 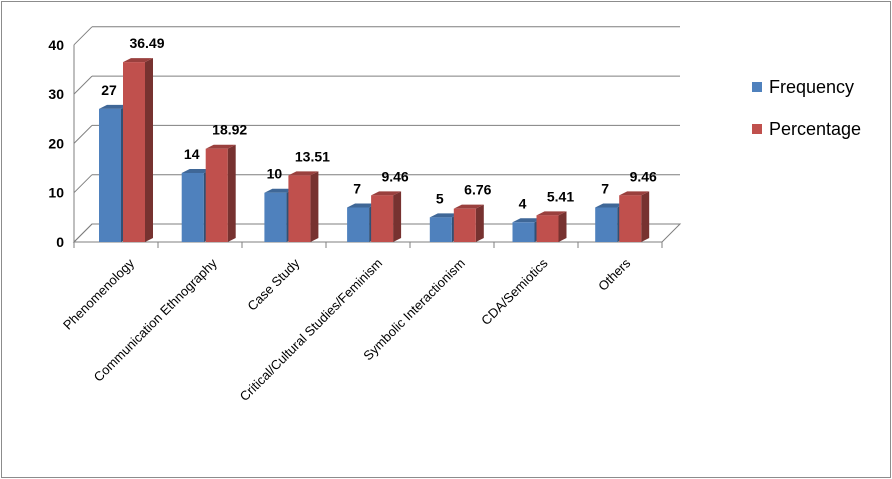 I want to click on data-label: 5.41, so click(x=560, y=196).